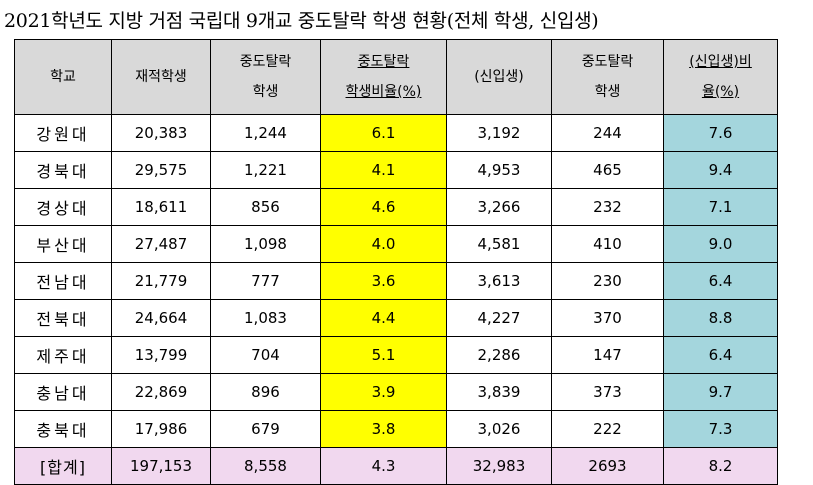  I want to click on header-school: 학교, so click(63, 77).